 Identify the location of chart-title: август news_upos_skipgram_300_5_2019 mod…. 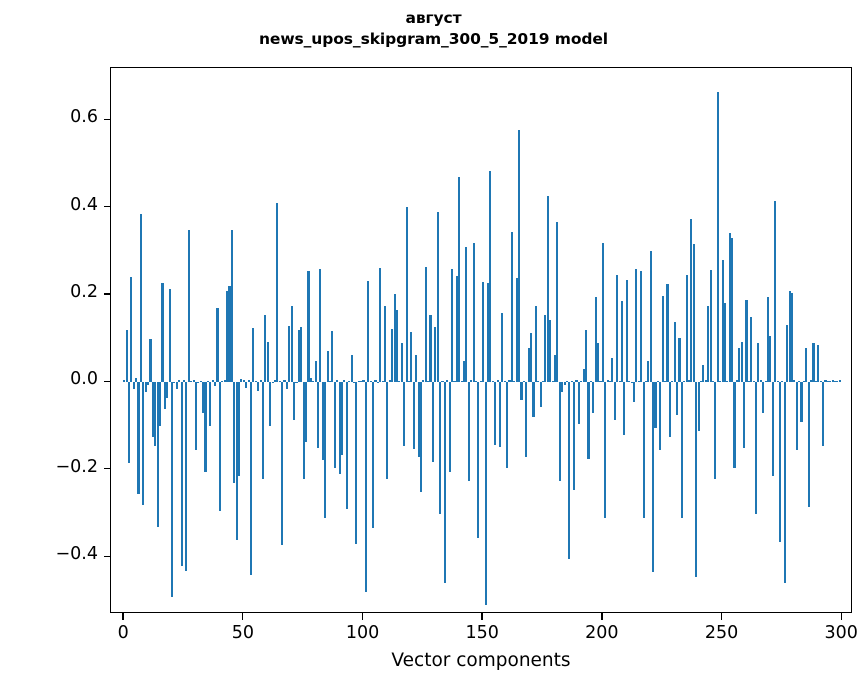
(433, 29).